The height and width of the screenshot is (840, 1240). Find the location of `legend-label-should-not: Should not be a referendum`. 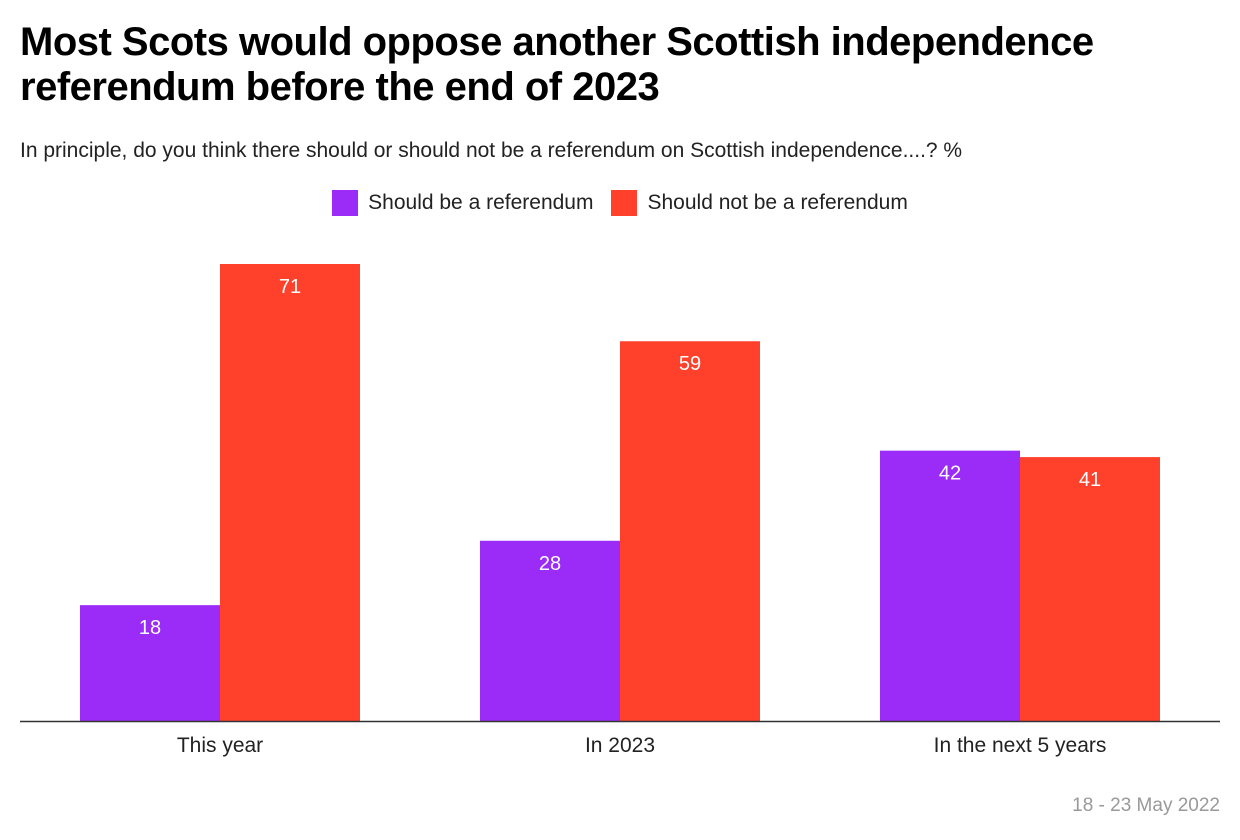

legend-label-should-not: Should not be a referendum is located at coordinates (777, 202).